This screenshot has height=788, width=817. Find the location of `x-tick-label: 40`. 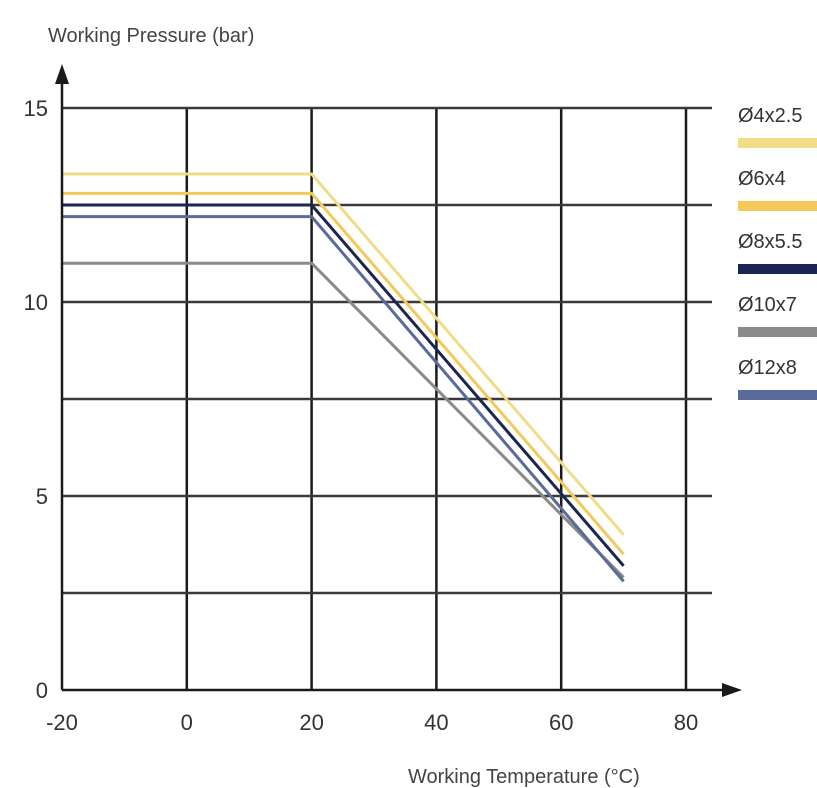

x-tick-label: 40 is located at coordinates (436, 722).